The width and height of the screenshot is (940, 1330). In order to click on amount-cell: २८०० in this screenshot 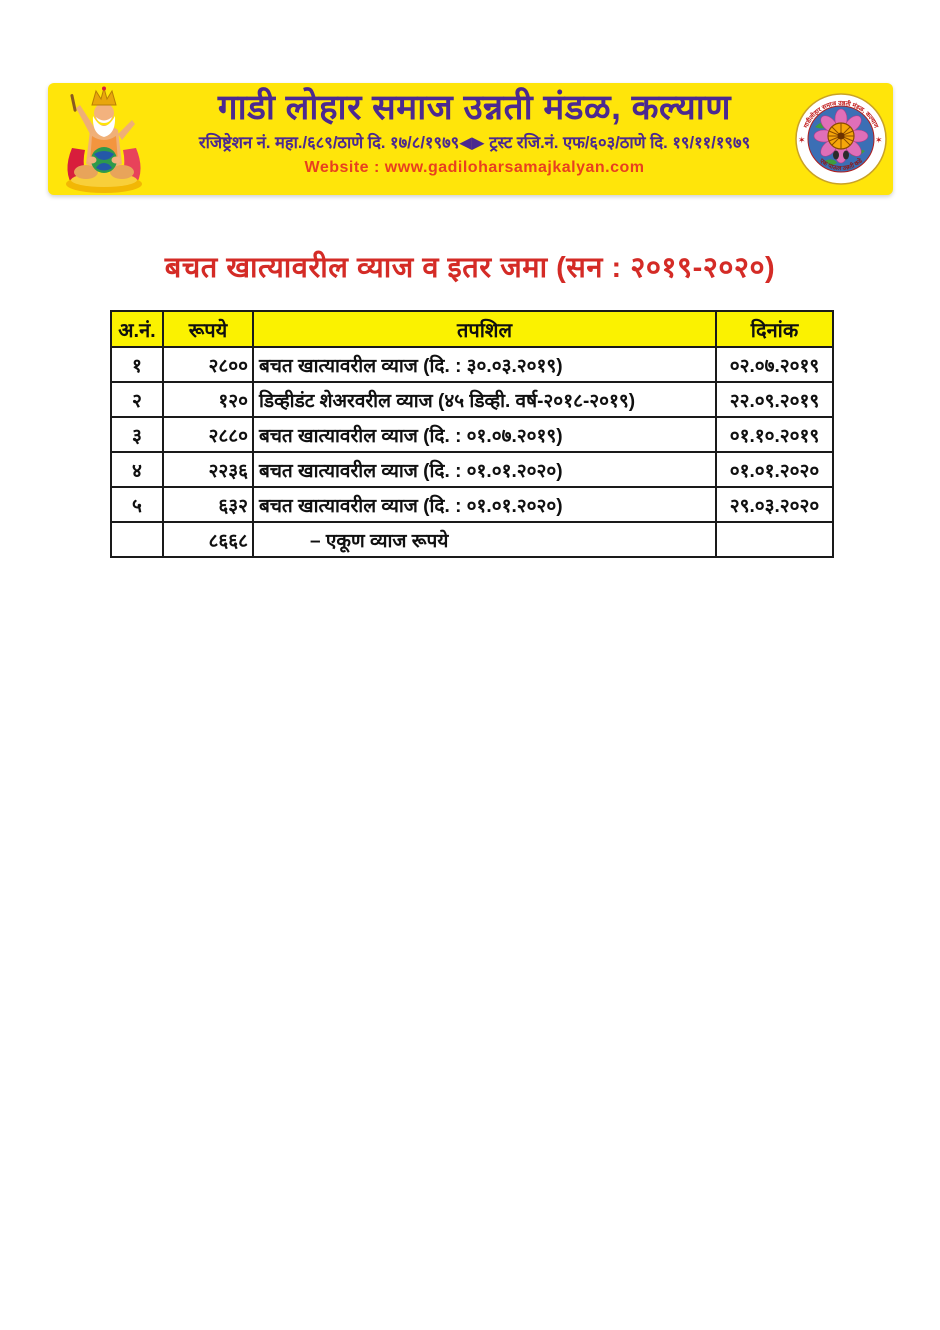, I will do `click(208, 364)`.